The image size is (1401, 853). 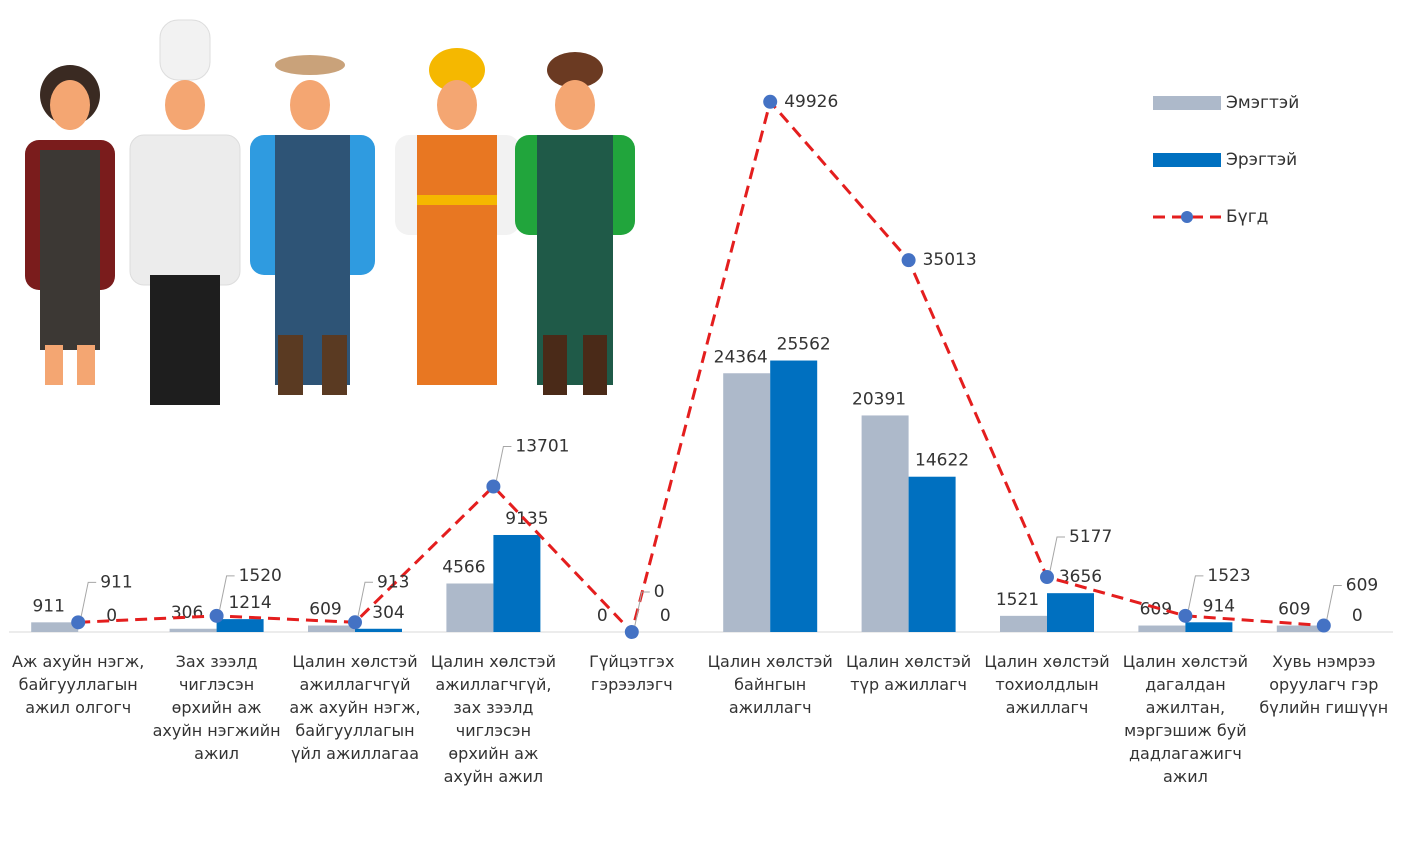 I want to click on x-tick-label: Цалин хөлстэй байнгын ажиллагч, so click(x=770, y=684).